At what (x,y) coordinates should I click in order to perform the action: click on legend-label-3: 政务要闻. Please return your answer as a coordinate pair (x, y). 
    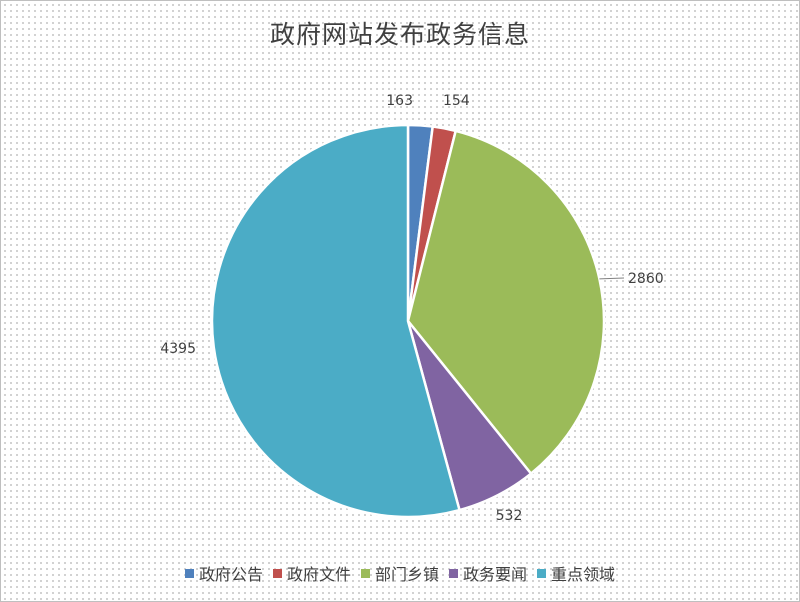
    Looking at the image, I should click on (495, 574).